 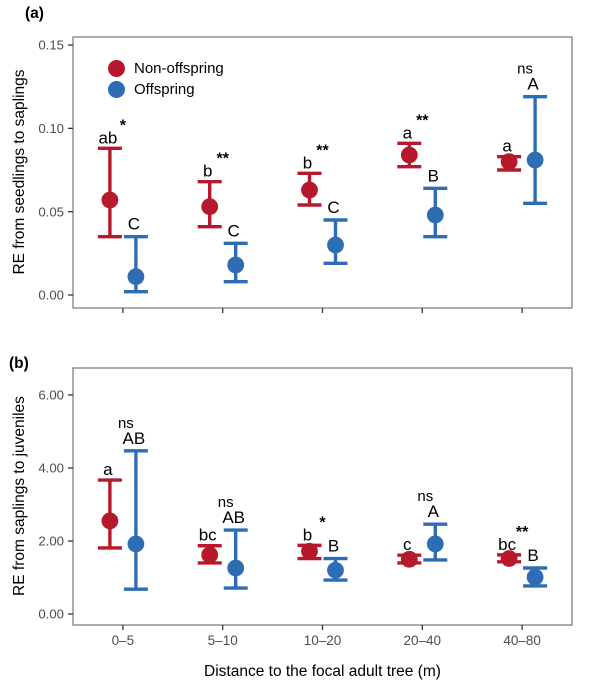 What do you see at coordinates (19, 363) in the screenshot?
I see `panel-b-tag: (b)` at bounding box center [19, 363].